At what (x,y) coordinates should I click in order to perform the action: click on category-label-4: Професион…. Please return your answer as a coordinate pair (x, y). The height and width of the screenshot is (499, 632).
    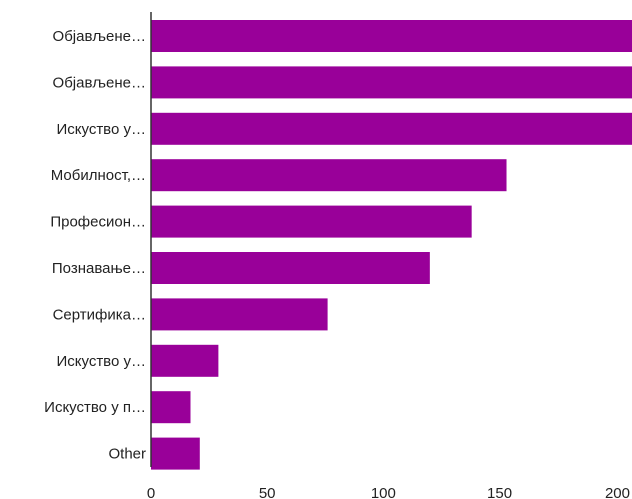
    Looking at the image, I should click on (98, 222).